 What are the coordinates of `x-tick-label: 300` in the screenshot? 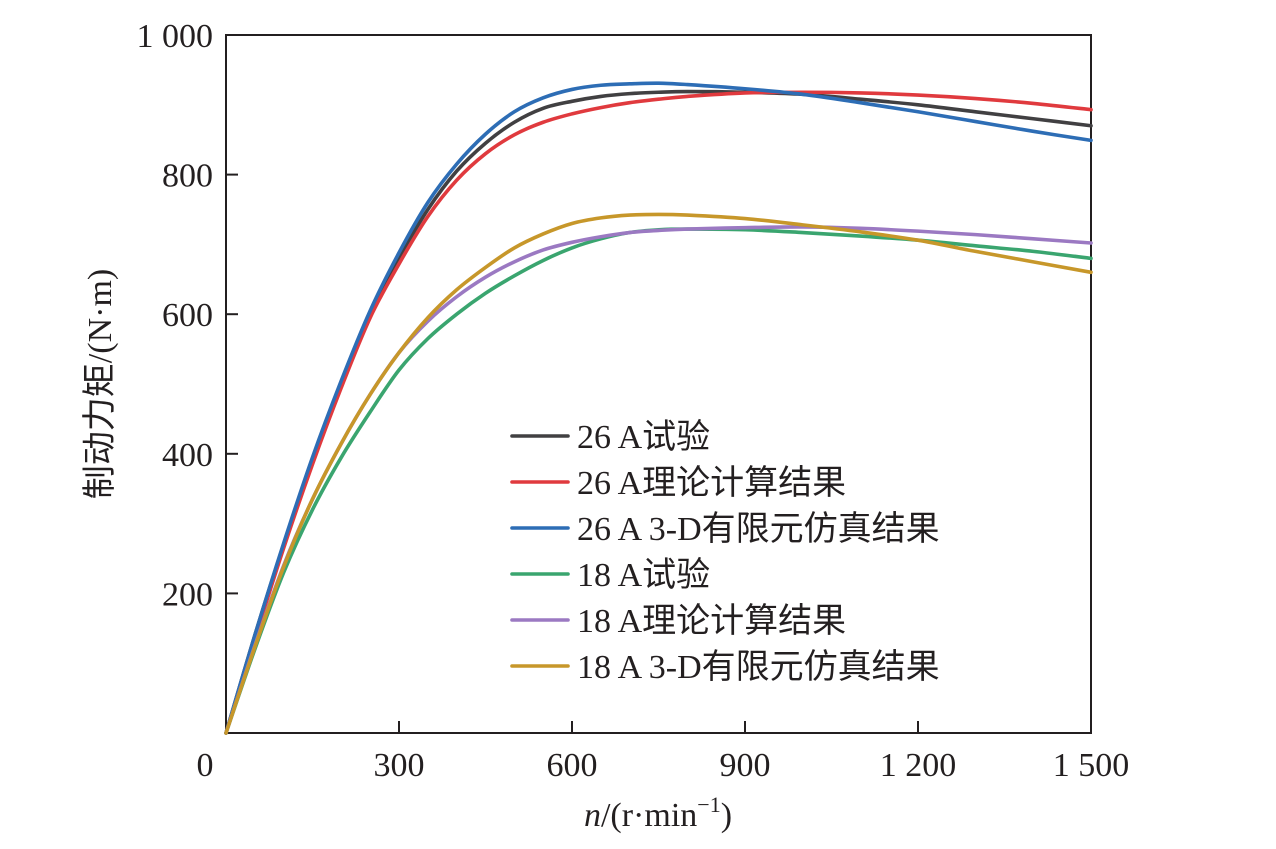 It's located at (399, 765).